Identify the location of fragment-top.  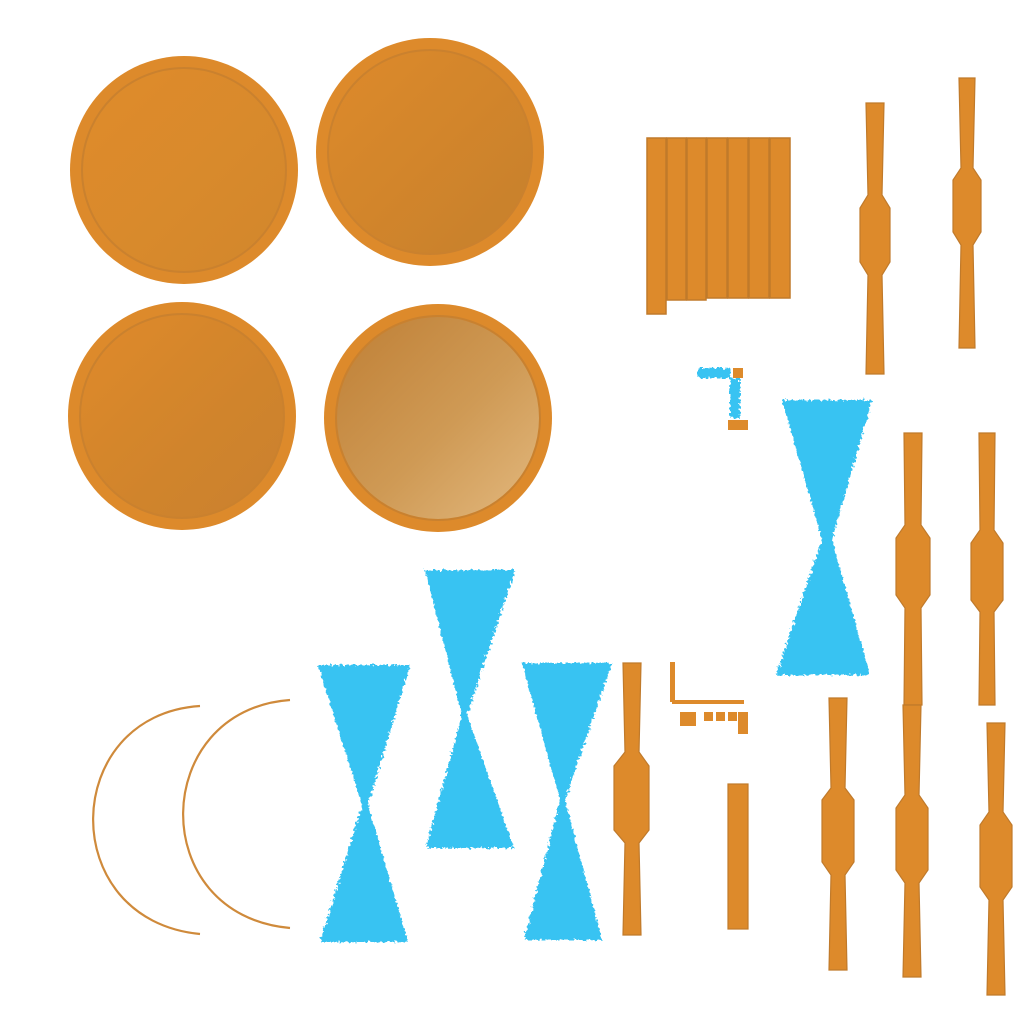
(723, 399).